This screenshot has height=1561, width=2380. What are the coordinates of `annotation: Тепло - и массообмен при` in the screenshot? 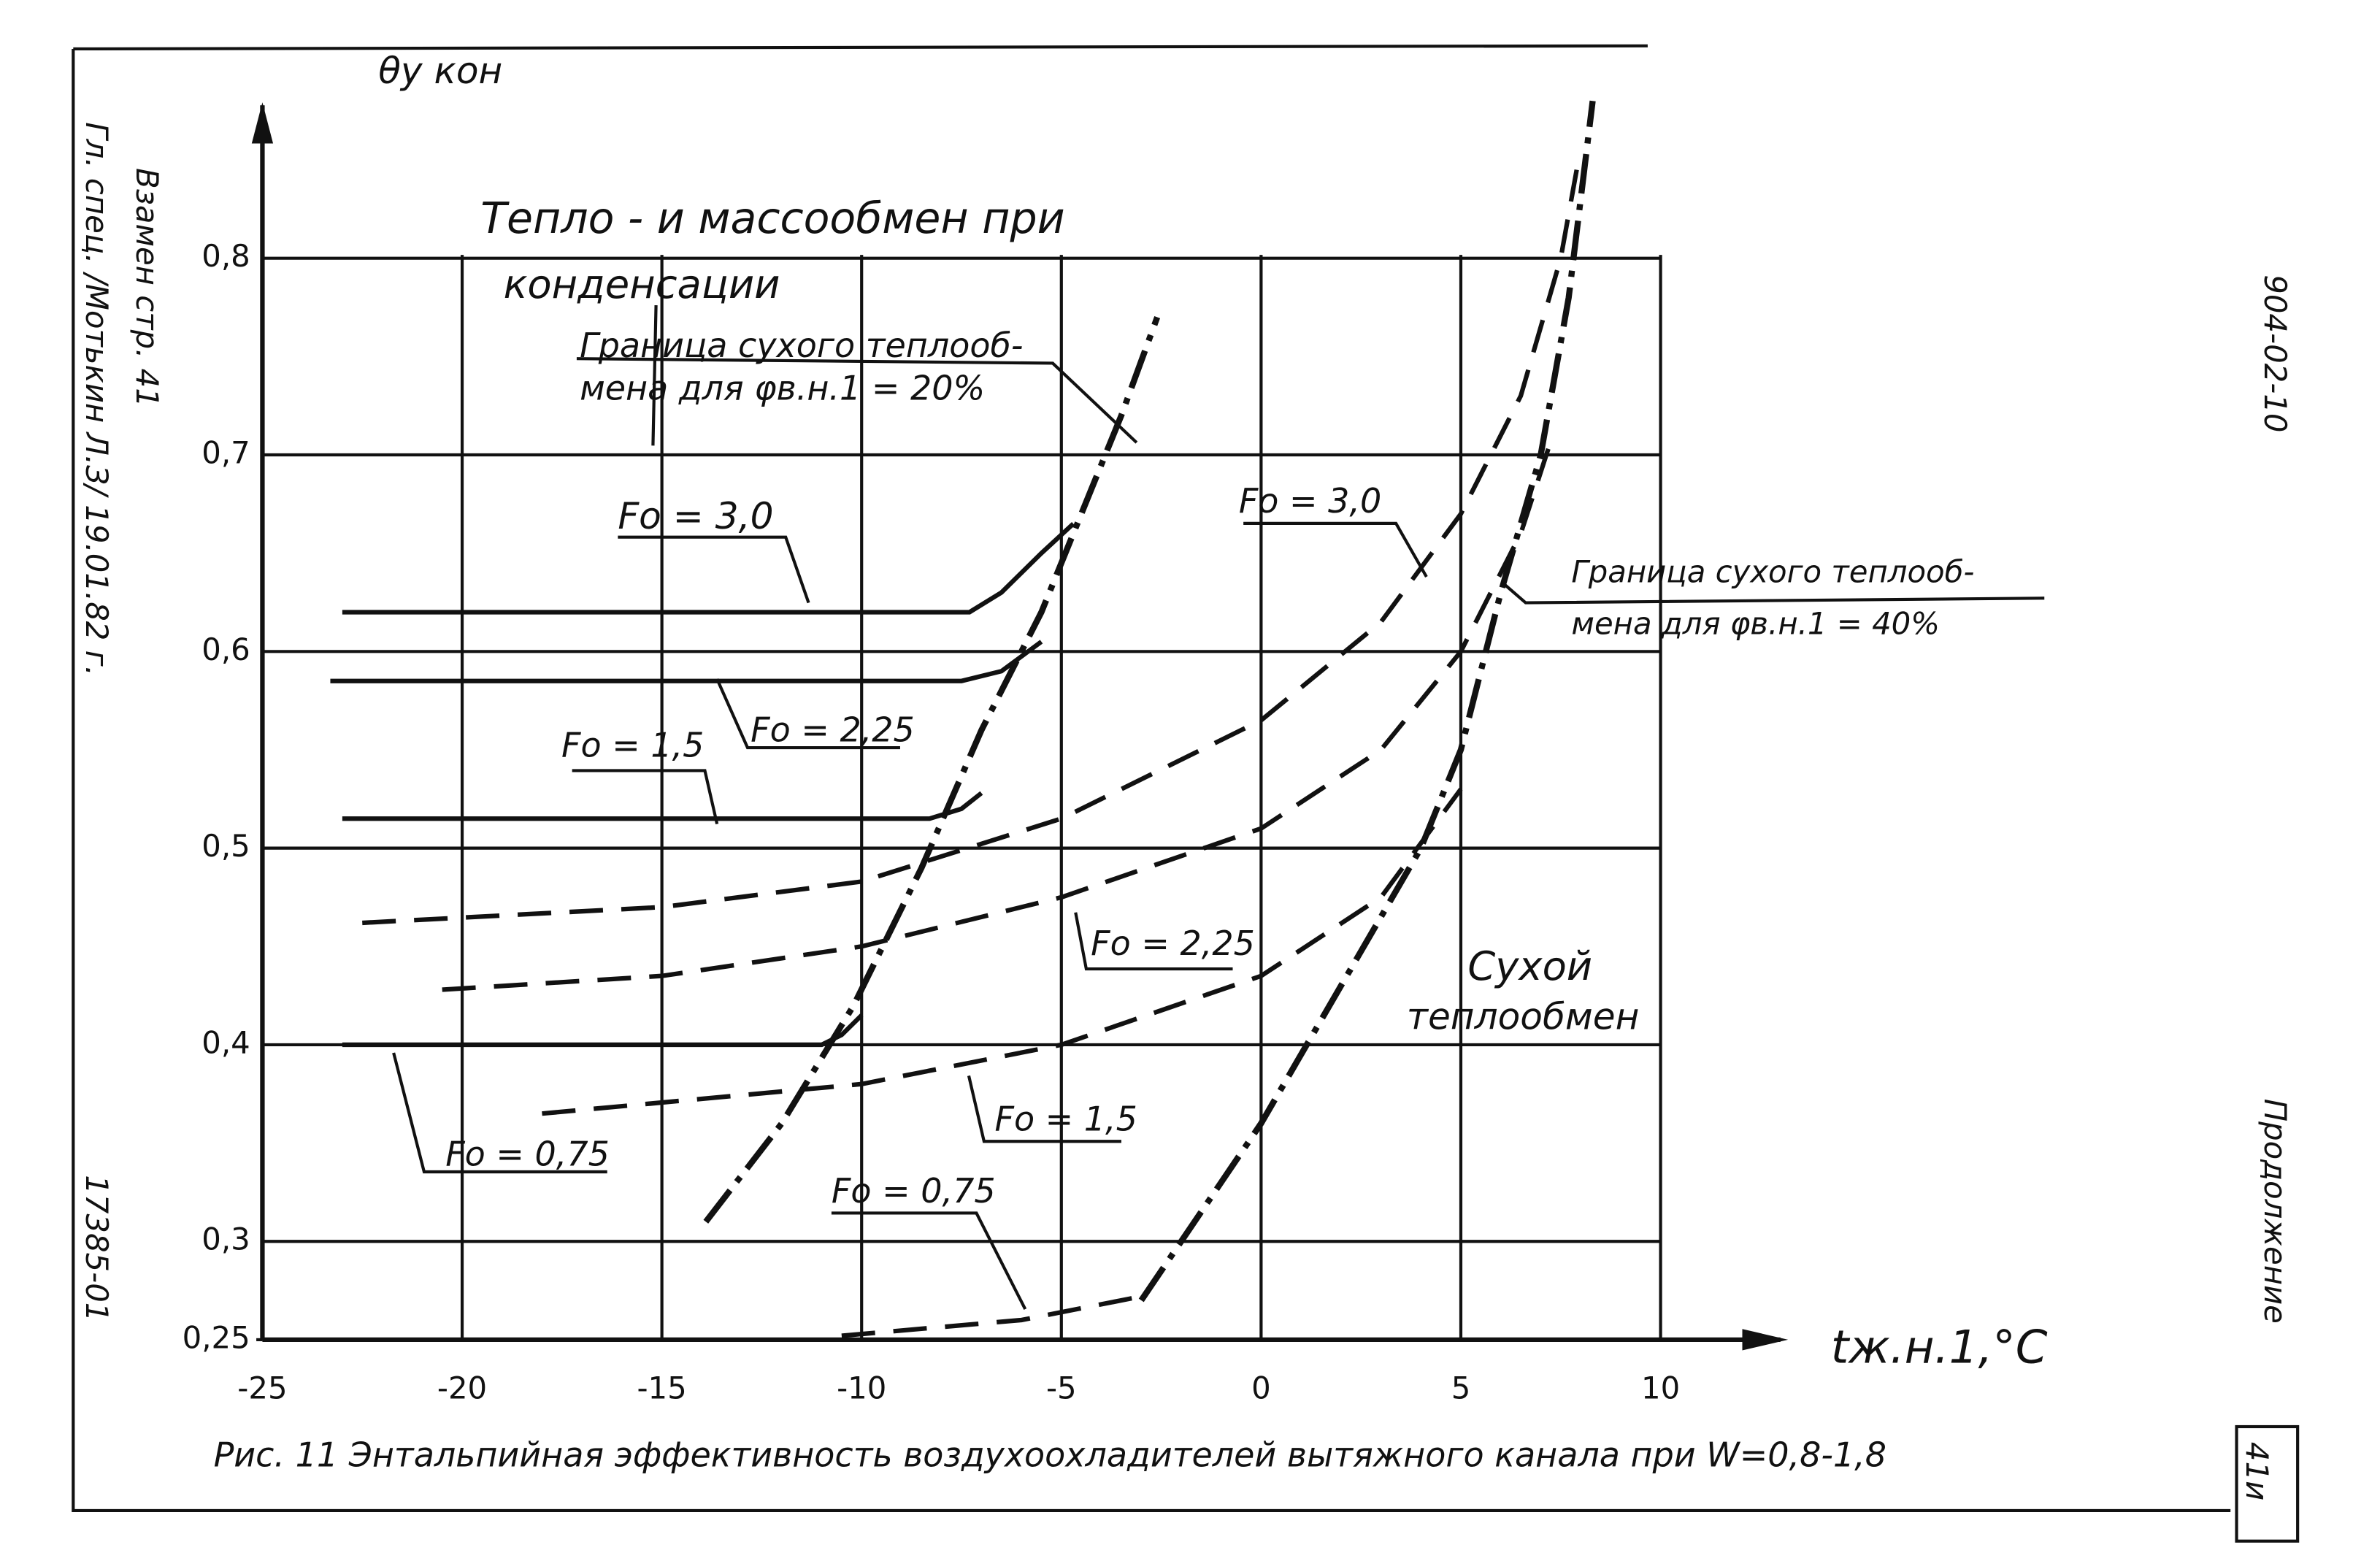 It's located at (772, 218).